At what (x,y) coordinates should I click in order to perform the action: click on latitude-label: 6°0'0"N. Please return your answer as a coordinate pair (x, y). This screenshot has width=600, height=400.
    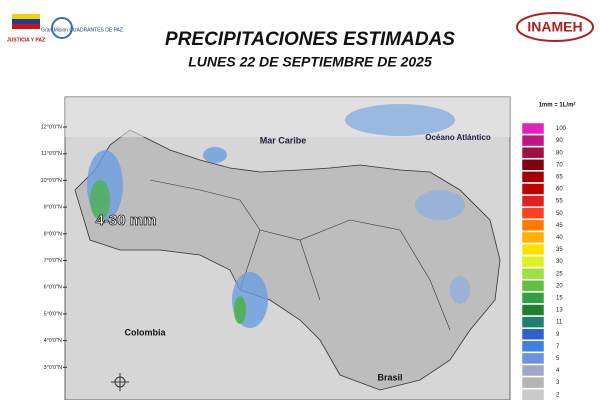
    Looking at the image, I should click on (53, 288).